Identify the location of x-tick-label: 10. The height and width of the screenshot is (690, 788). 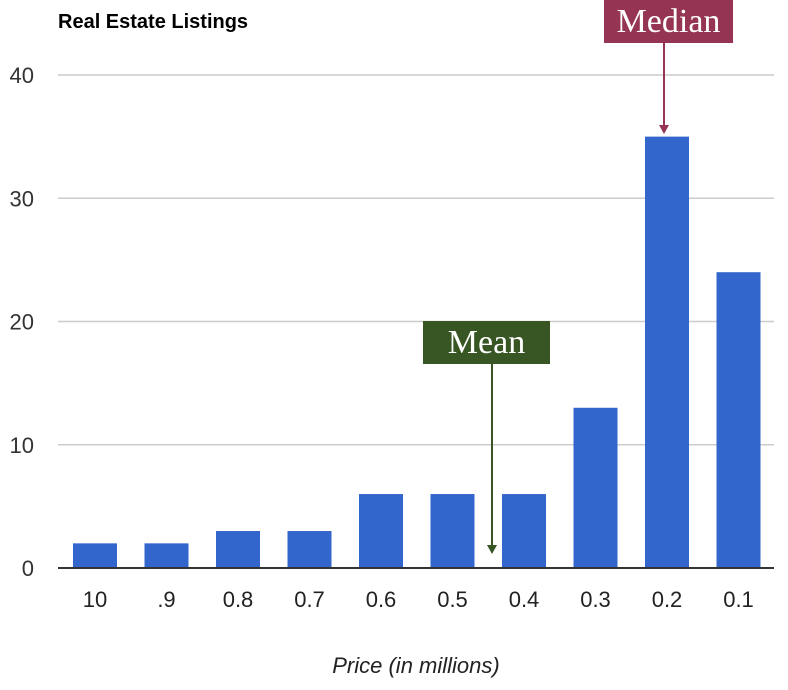
(95, 599).